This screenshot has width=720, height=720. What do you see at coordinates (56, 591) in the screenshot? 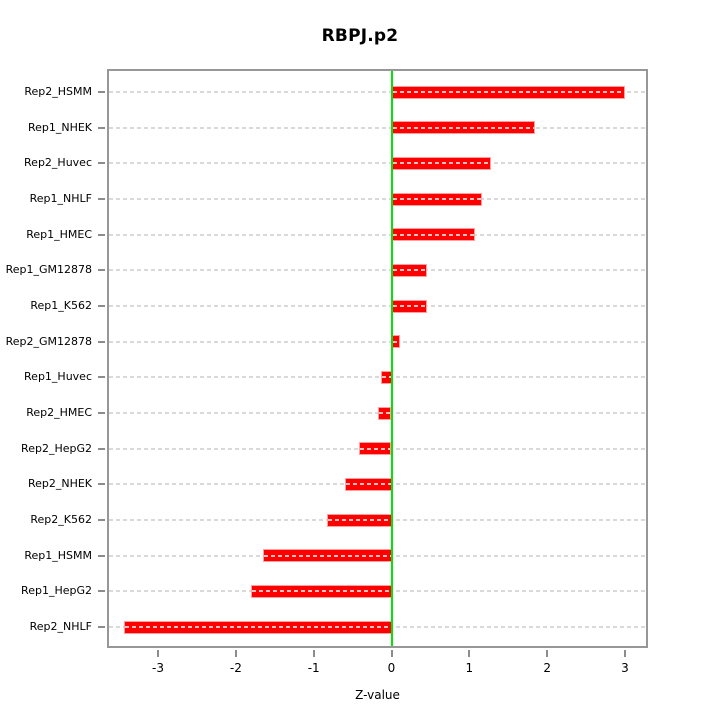
I see `y-axis-label: Rep1_HepG2` at bounding box center [56, 591].